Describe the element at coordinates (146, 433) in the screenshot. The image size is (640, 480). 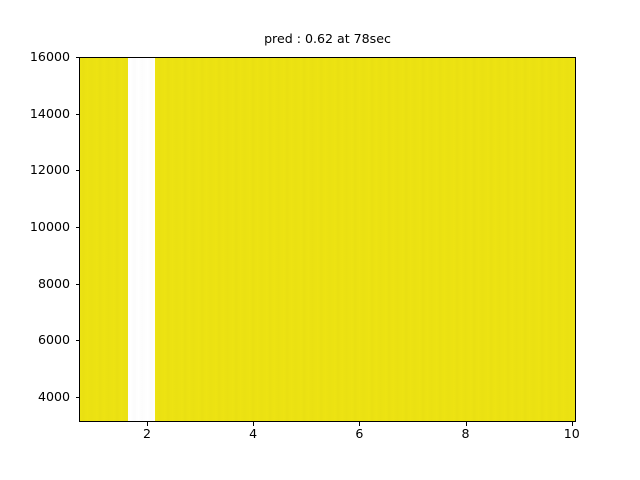
I see `x-tick-label: 2` at that location.